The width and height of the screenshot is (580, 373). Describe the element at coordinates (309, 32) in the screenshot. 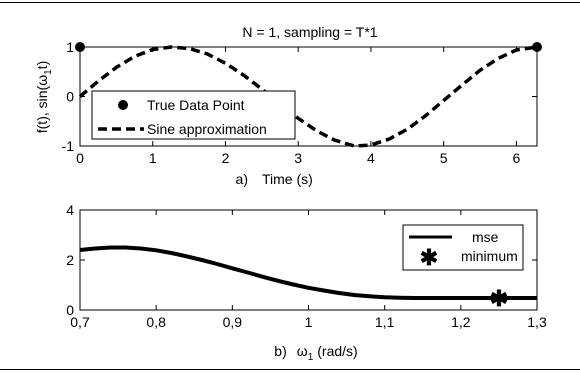

I see `chart-title: N = 1, sampling = T*1` at that location.